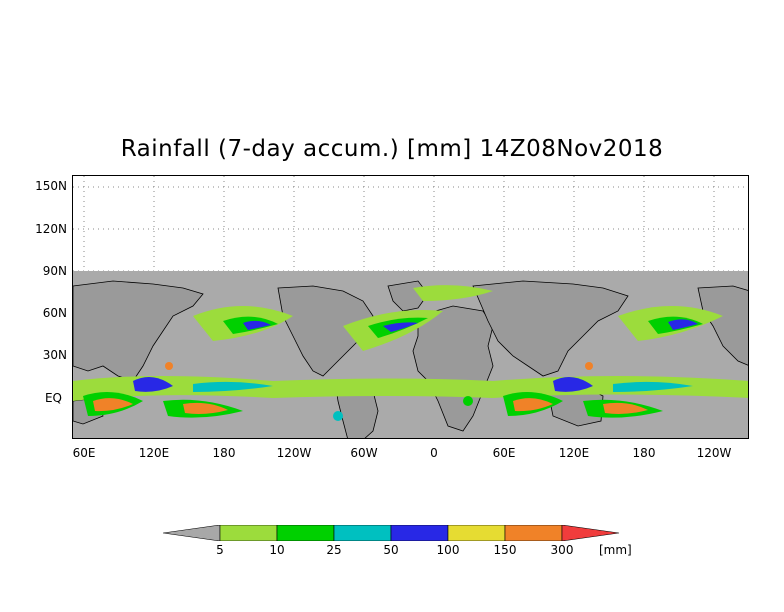  I want to click on y-label-90n: 90N, so click(54, 271).